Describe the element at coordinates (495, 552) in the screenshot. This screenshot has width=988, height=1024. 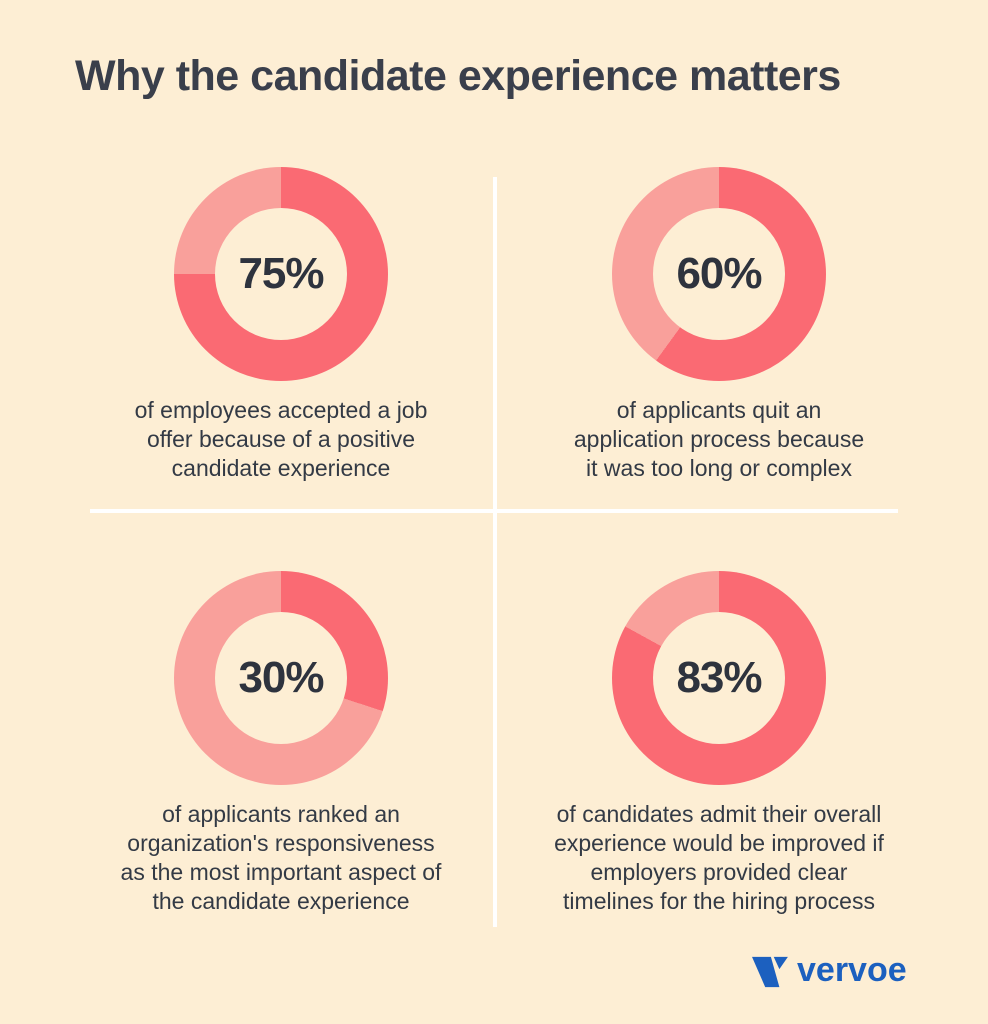
I see `vertical-divider` at that location.